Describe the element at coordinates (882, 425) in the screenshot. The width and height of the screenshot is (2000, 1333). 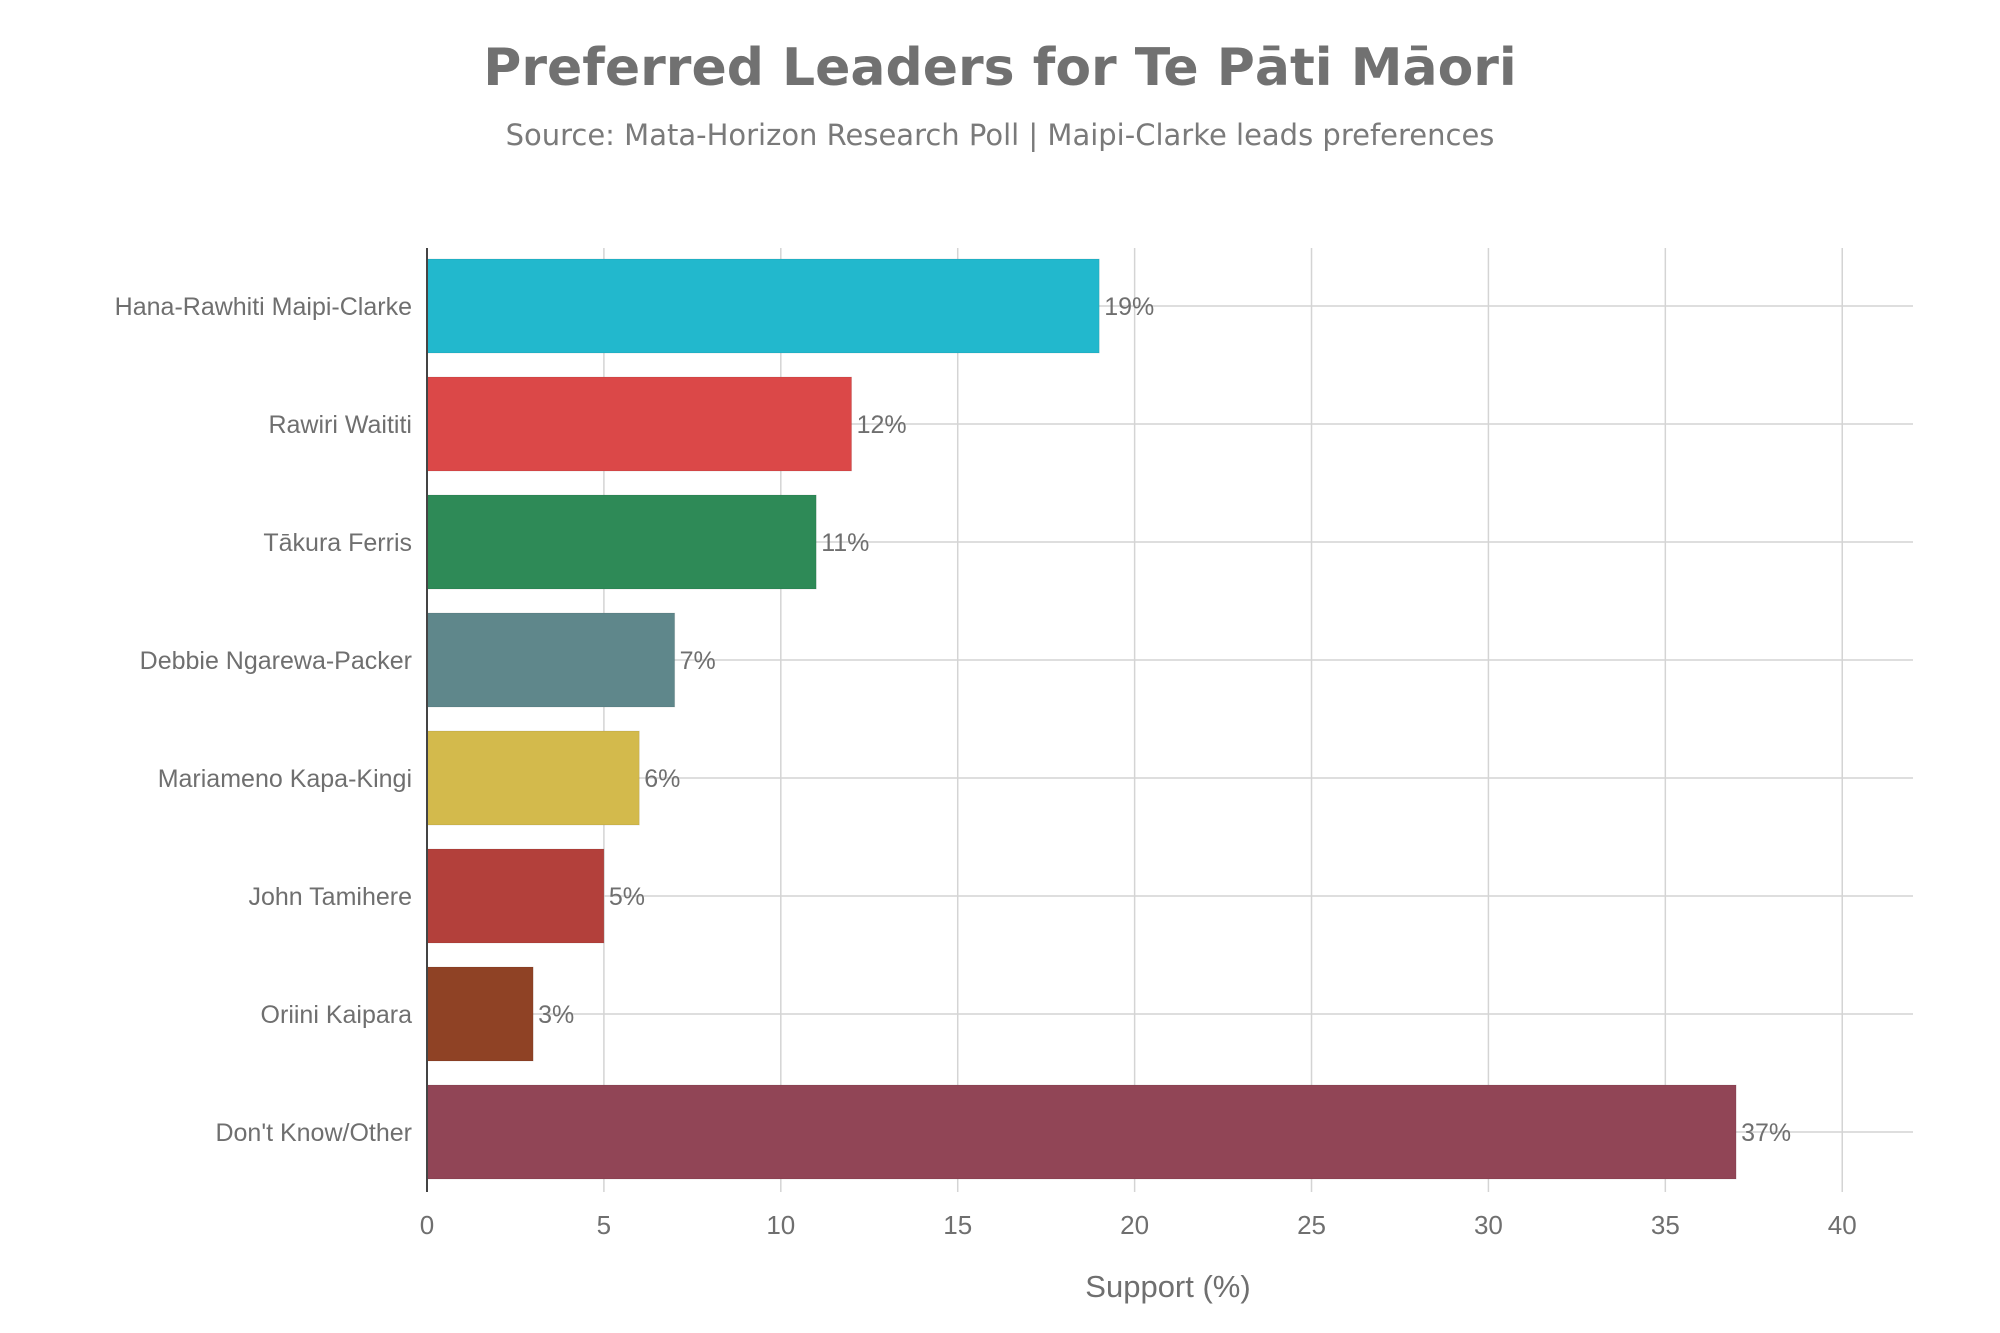
I see `value-label: 12%` at that location.